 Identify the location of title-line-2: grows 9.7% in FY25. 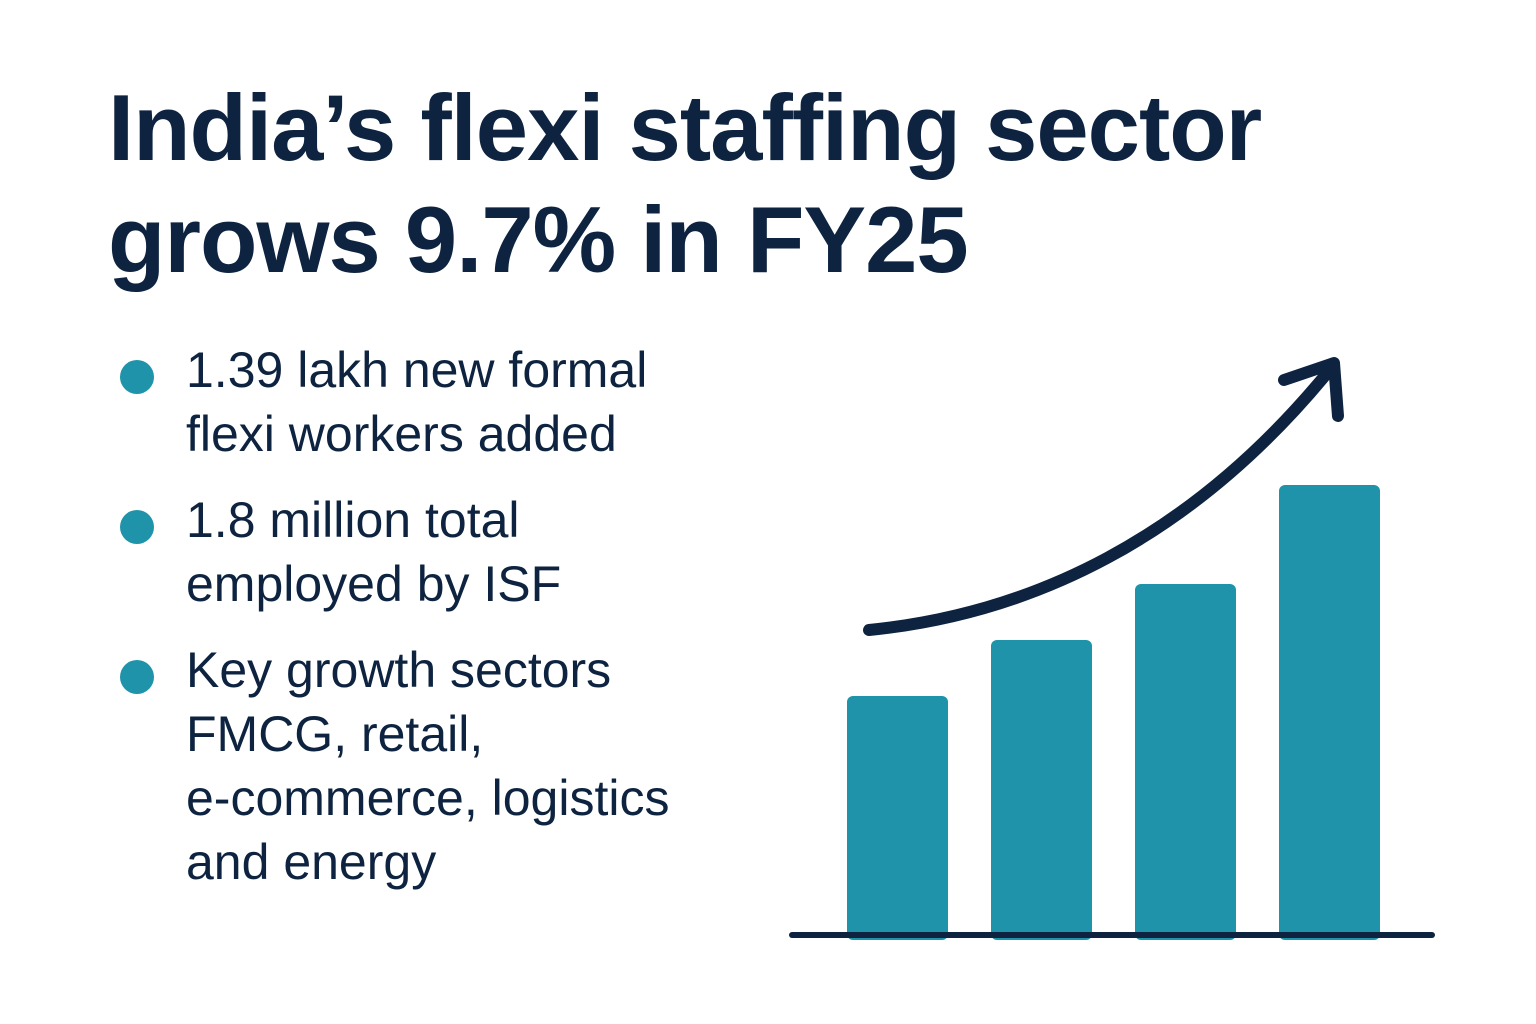
(538, 239).